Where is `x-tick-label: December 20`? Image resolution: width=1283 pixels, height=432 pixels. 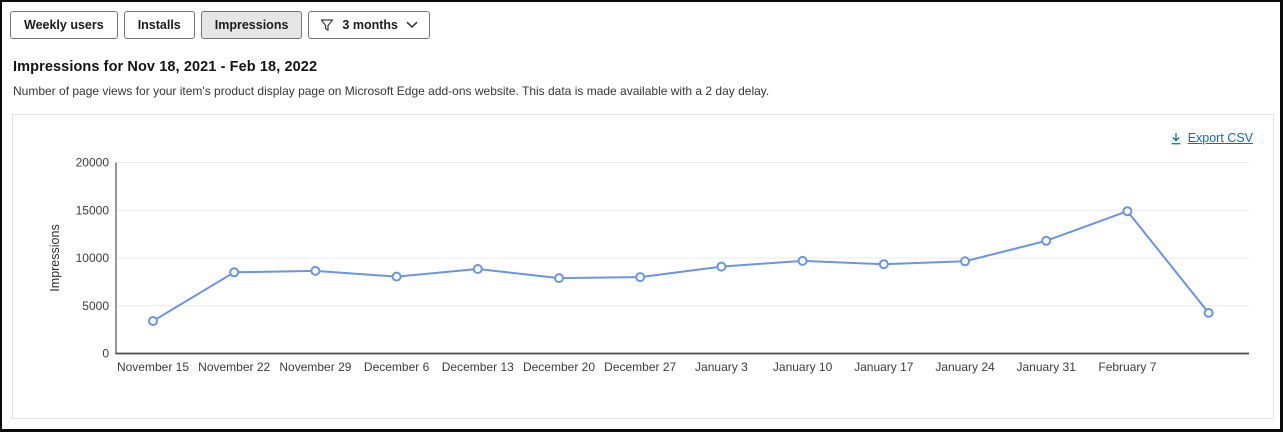
x-tick-label: December 20 is located at coordinates (559, 367).